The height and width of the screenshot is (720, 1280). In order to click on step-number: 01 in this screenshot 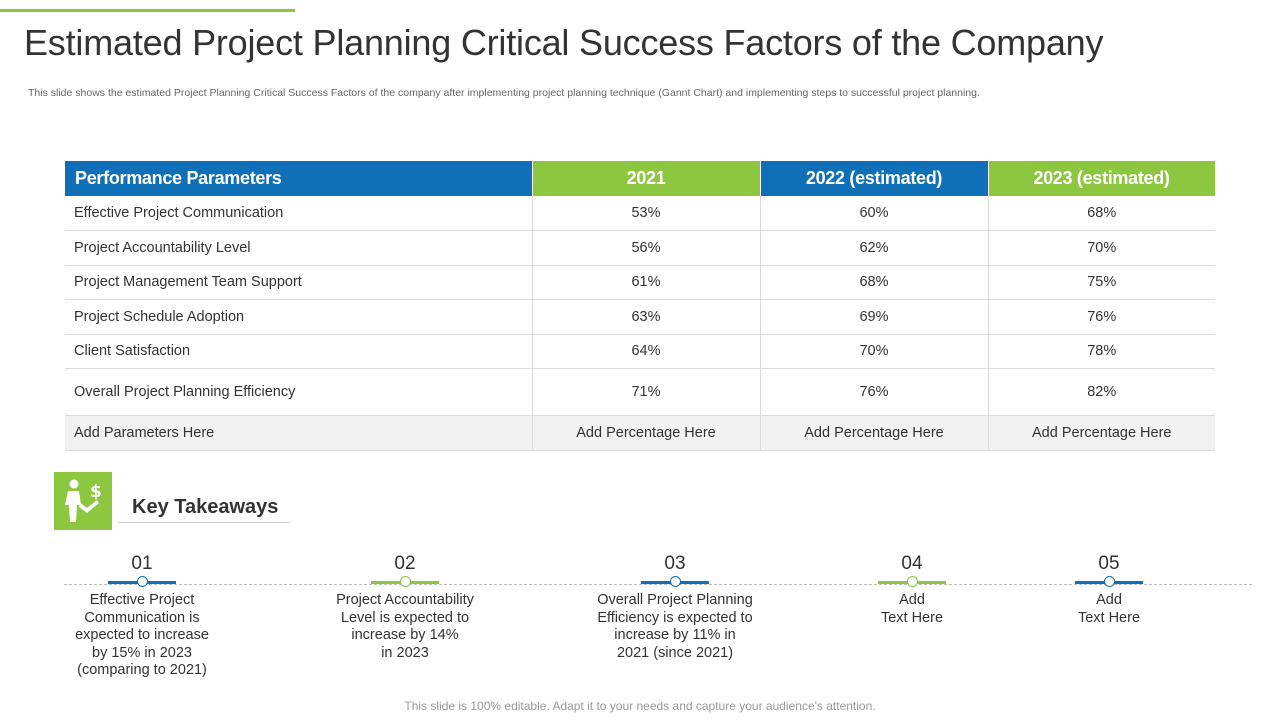, I will do `click(142, 563)`.